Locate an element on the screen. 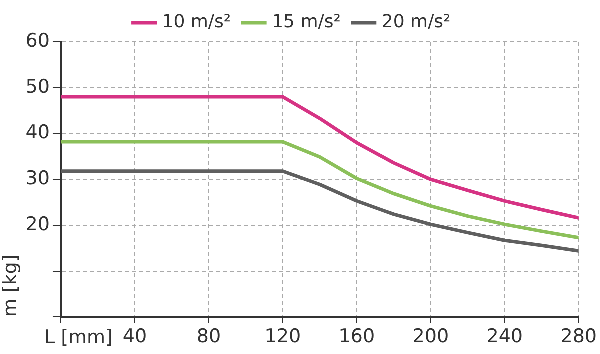  y-tick-label: 60 is located at coordinates (38, 41).